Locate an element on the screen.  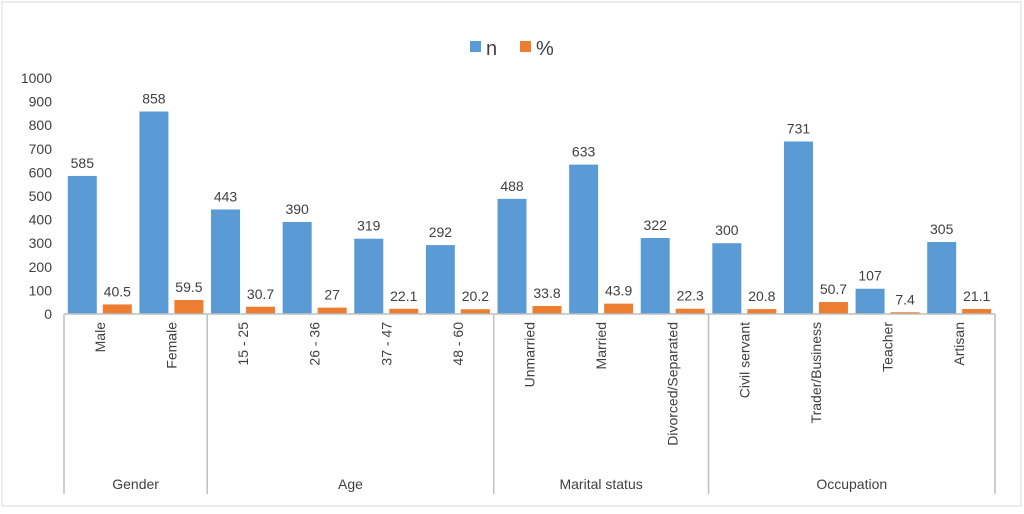
y-tick-label: 700 is located at coordinates (41, 149).